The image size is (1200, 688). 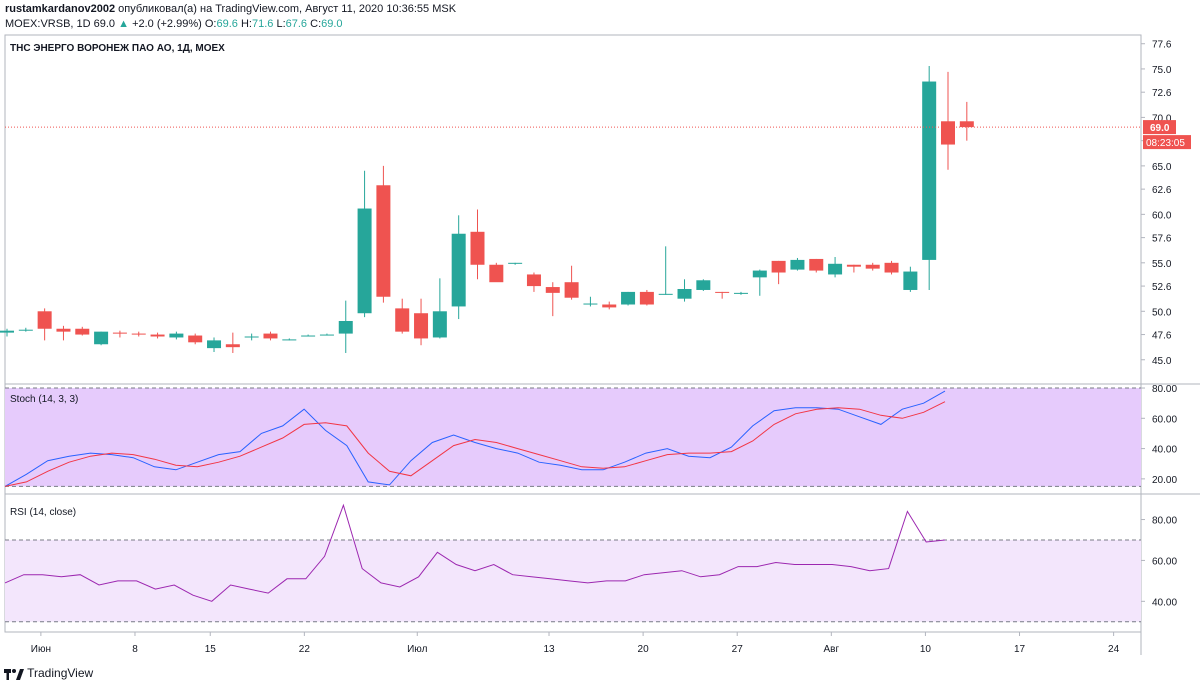 What do you see at coordinates (332, 24) in the screenshot?
I see `close-value: 69.0` at bounding box center [332, 24].